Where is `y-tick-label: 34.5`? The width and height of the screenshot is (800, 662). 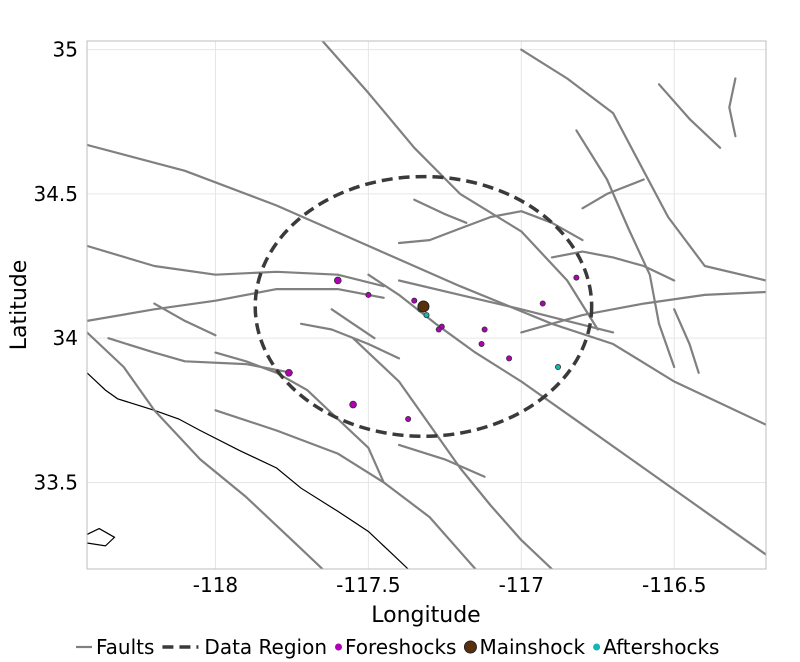 y-tick-label: 34.5 is located at coordinates (55, 194).